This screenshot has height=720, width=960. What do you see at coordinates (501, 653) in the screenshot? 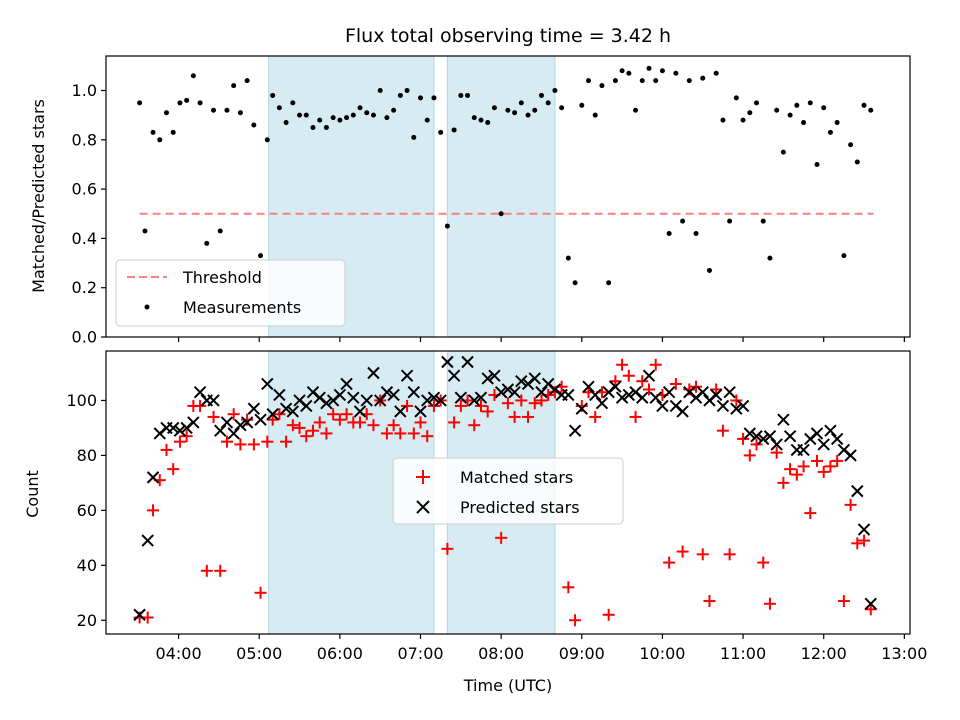
I see `x-tick-label: 08:00` at bounding box center [501, 653].